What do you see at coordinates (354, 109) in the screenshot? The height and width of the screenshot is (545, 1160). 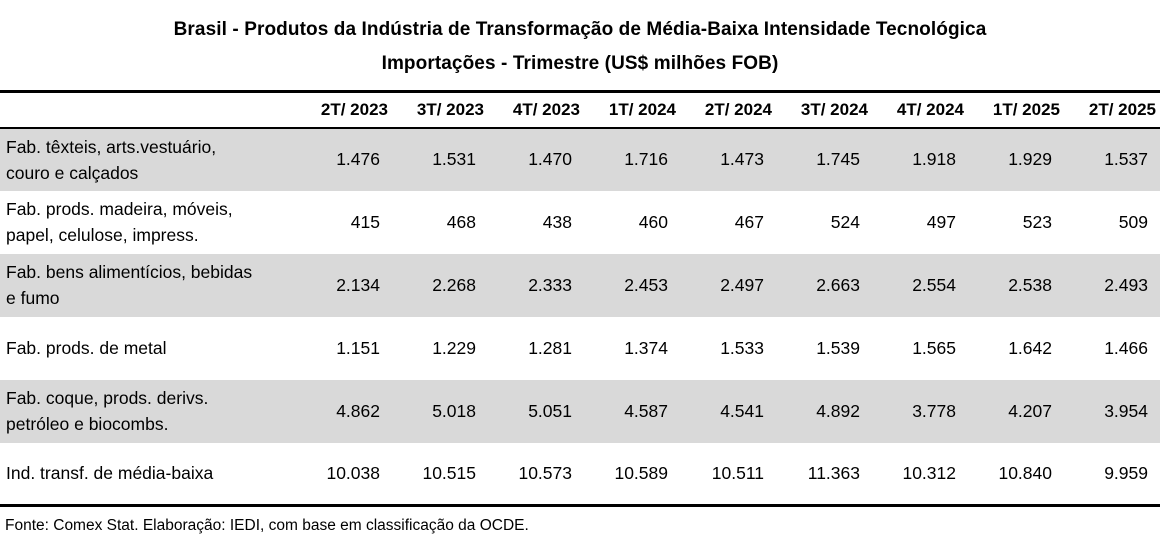 I see `column-header: 2T/ 2023` at bounding box center [354, 109].